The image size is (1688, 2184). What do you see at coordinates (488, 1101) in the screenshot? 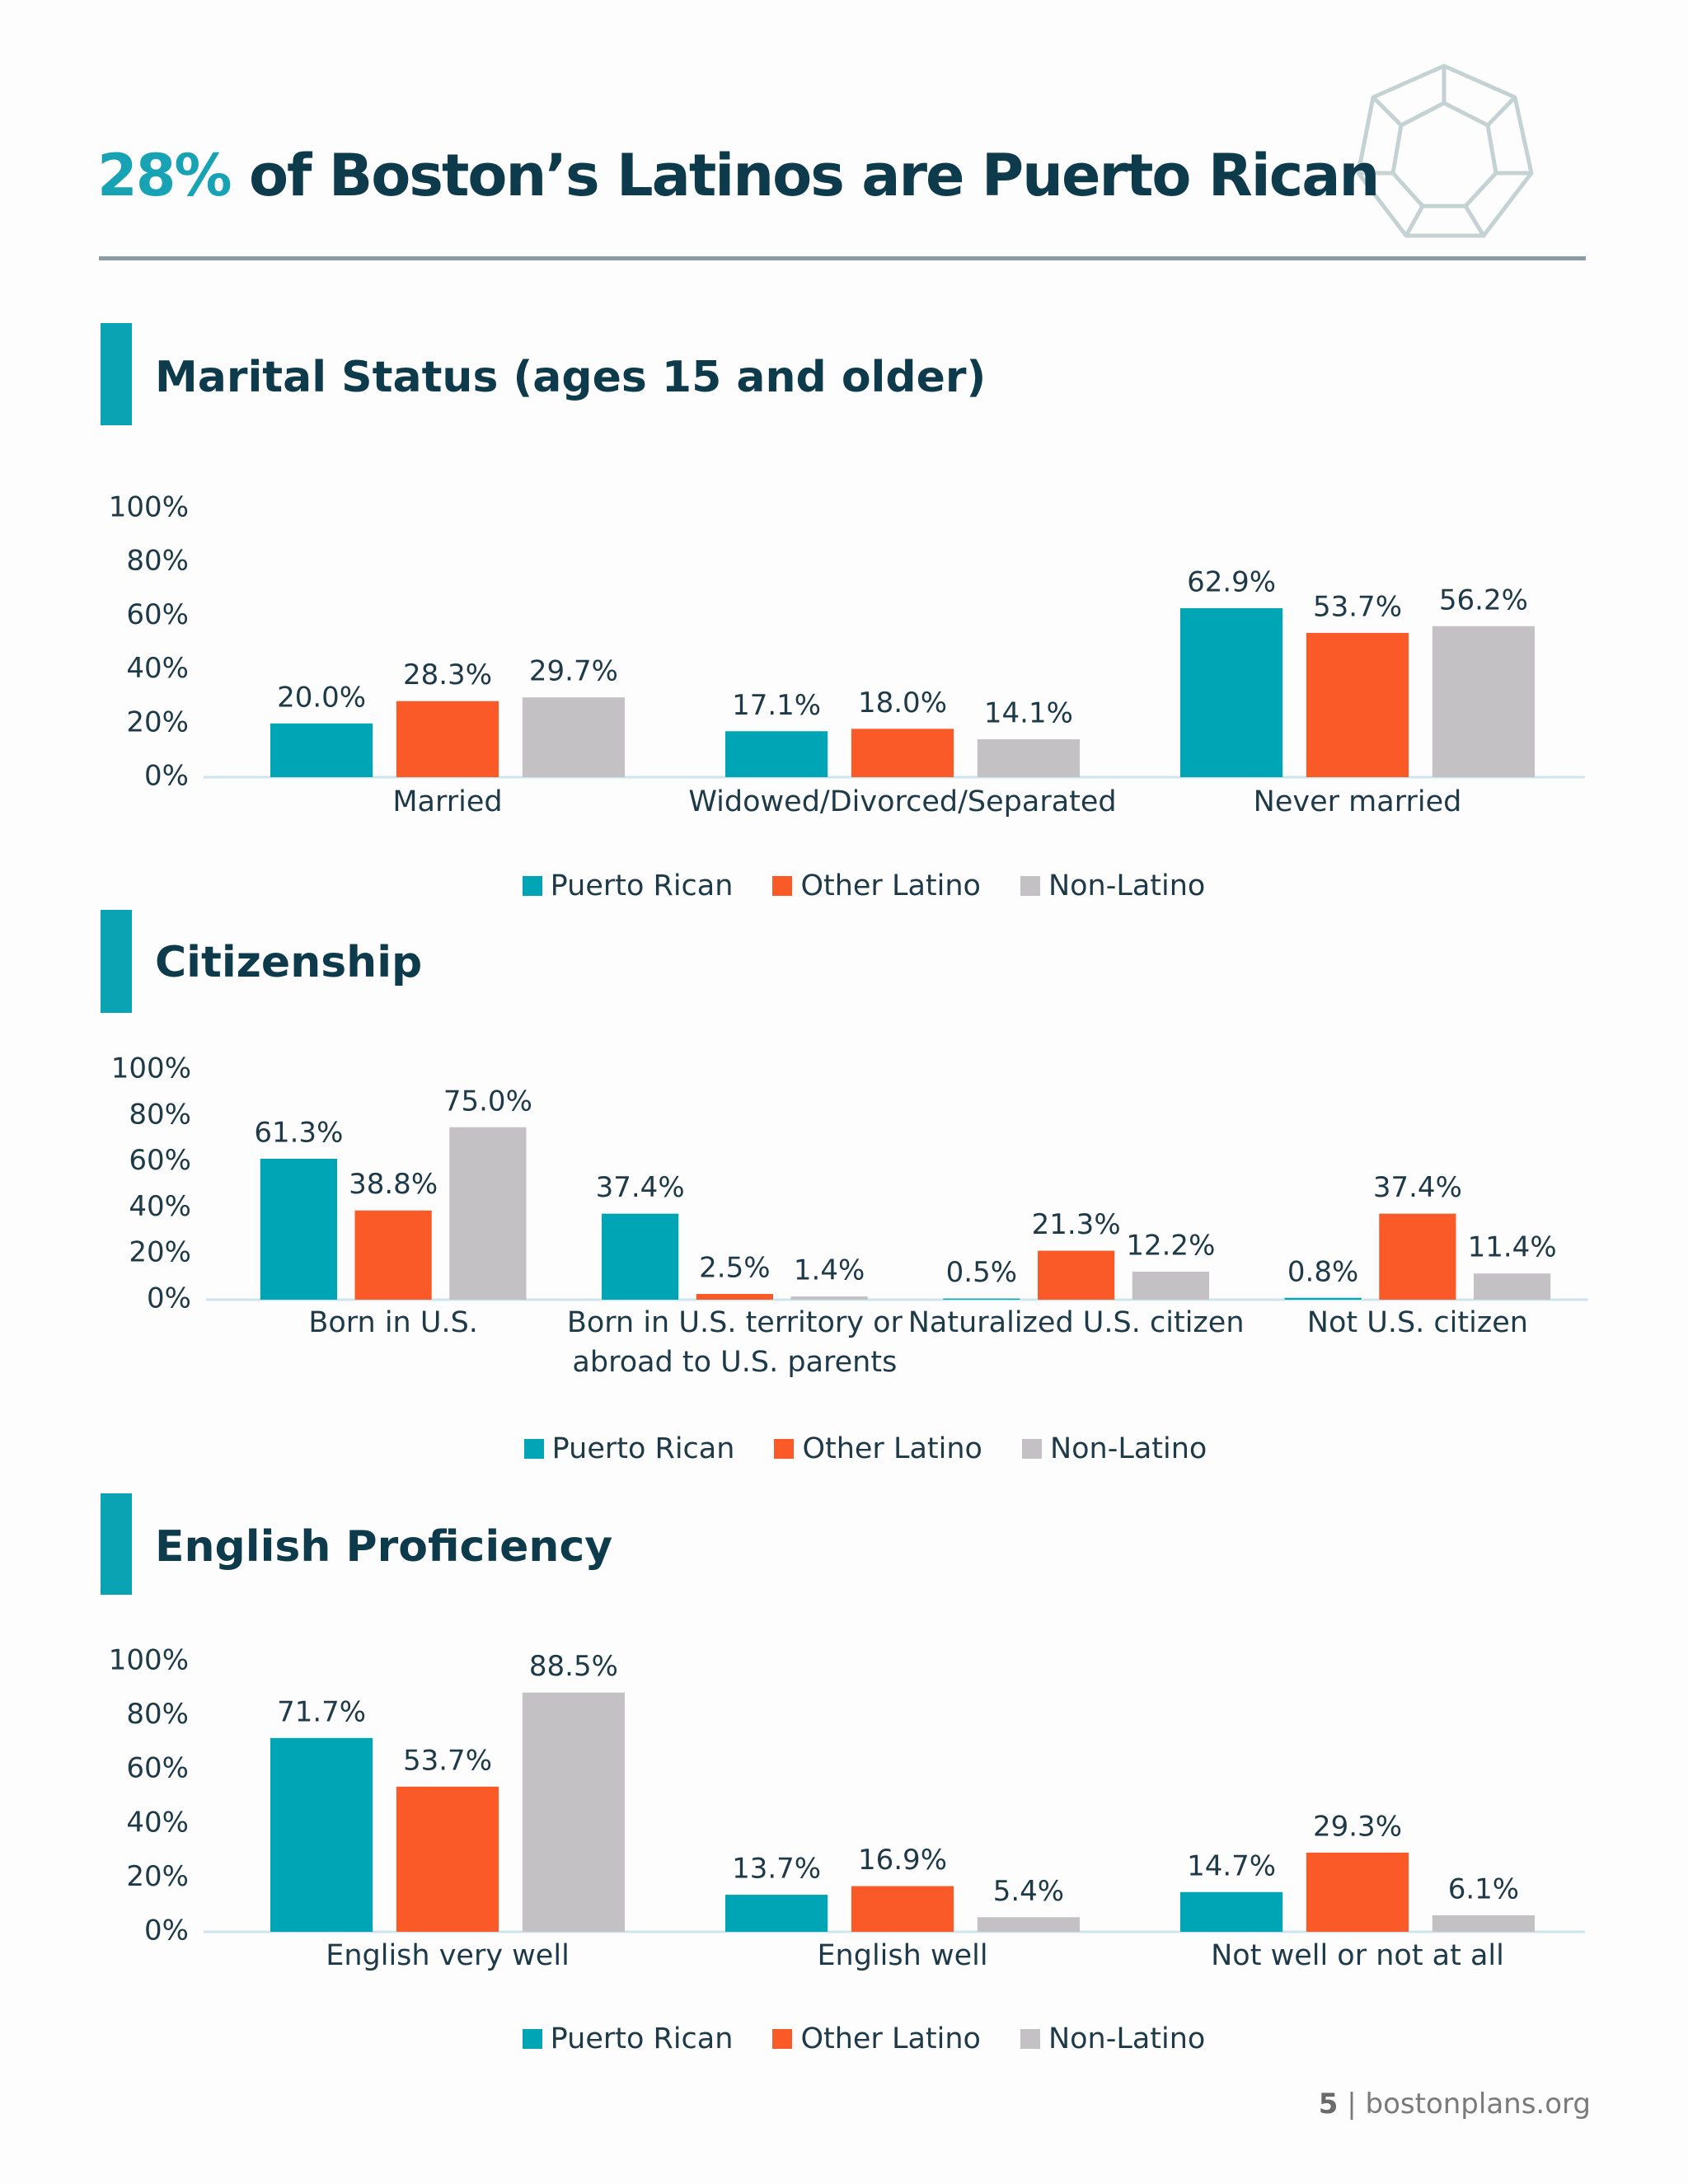
I see `data-label: 75.0%` at bounding box center [488, 1101].